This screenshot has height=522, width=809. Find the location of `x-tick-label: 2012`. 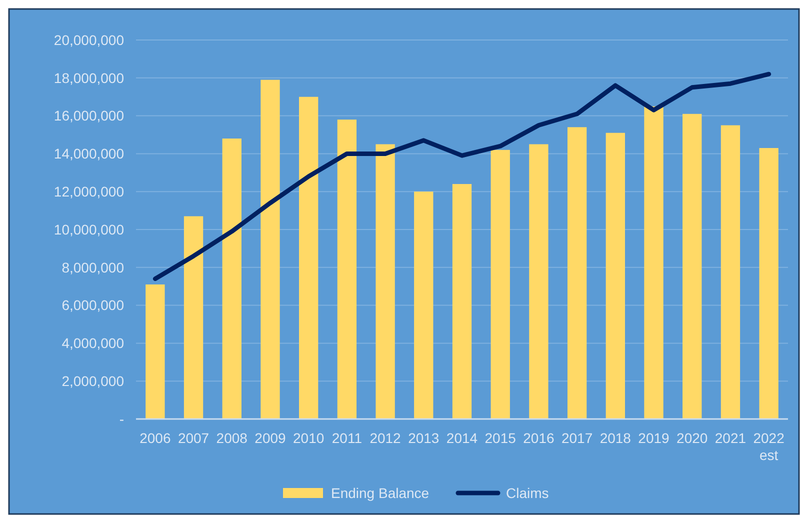

x-tick-label: 2012 is located at coordinates (386, 438).